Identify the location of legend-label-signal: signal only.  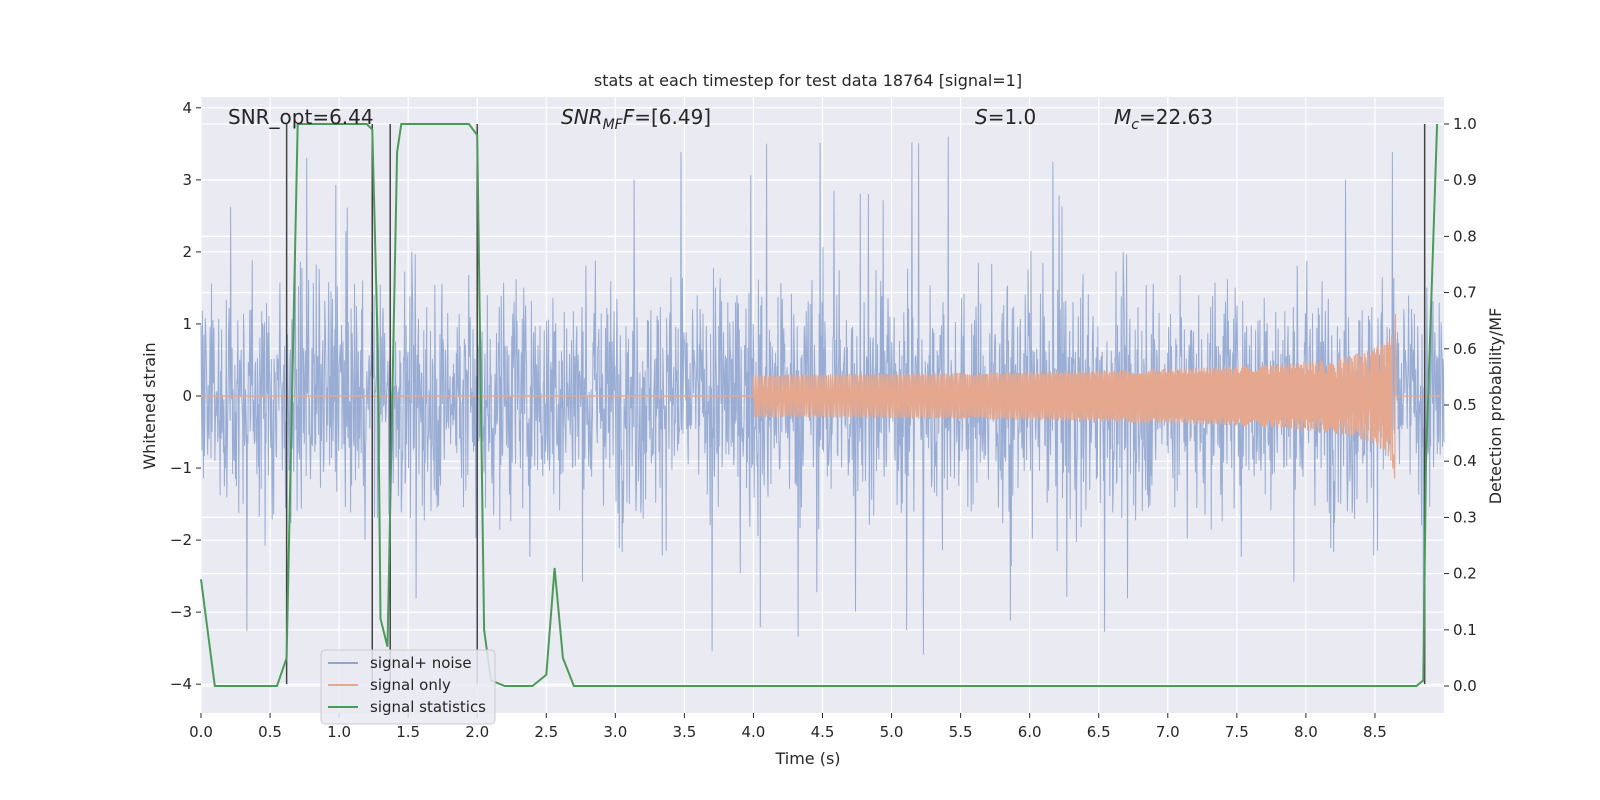
(410, 685).